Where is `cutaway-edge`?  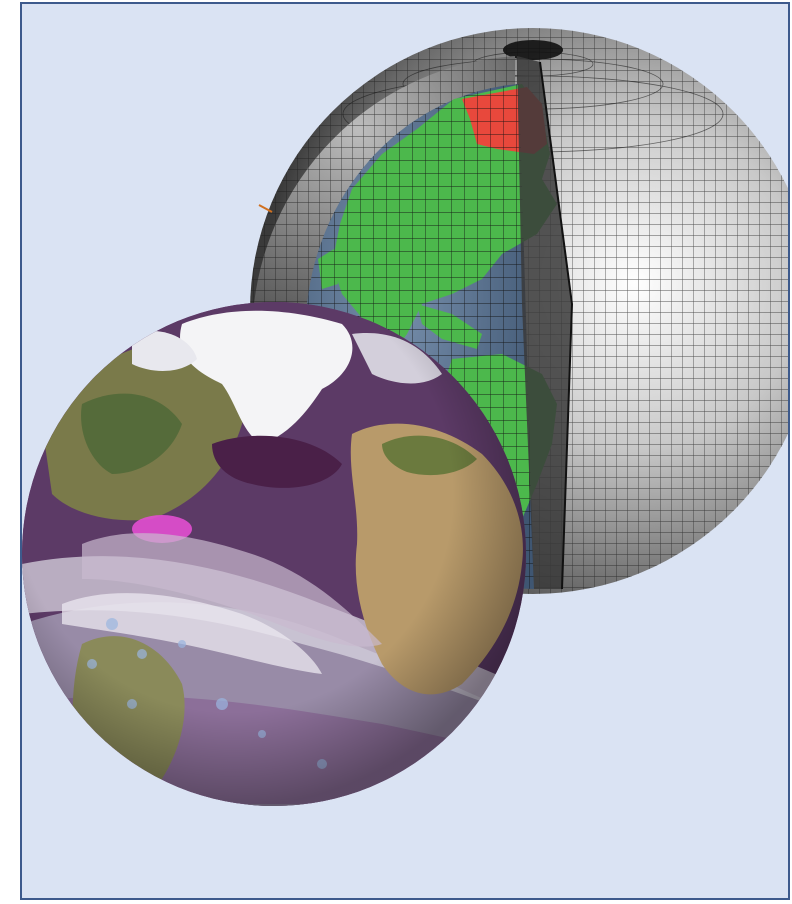
cutaway-edge is located at coordinates (544, 322).